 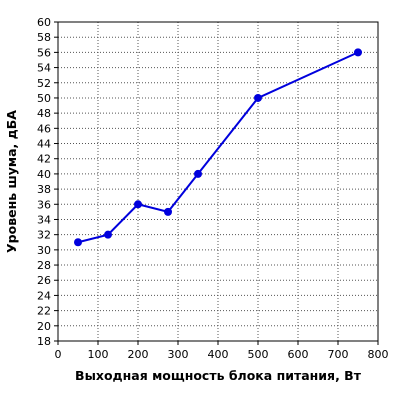 What do you see at coordinates (58, 354) in the screenshot?
I see `x-tick-label: 0` at bounding box center [58, 354].